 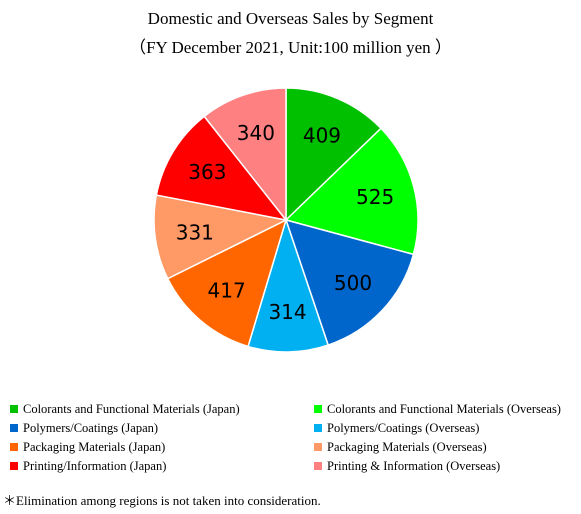 What do you see at coordinates (290, 18) in the screenshot?
I see `chart-title: Domestic and Overseas Sales by Segment` at bounding box center [290, 18].